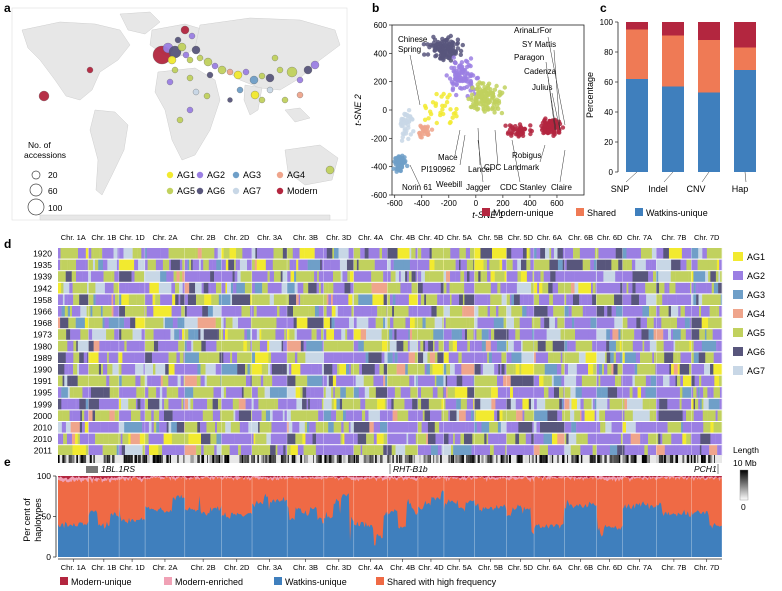 This screenshot has width=782, height=591. What do you see at coordinates (745, 35) in the screenshot?
I see `bar-segment-modern-unique` at bounding box center [745, 35].